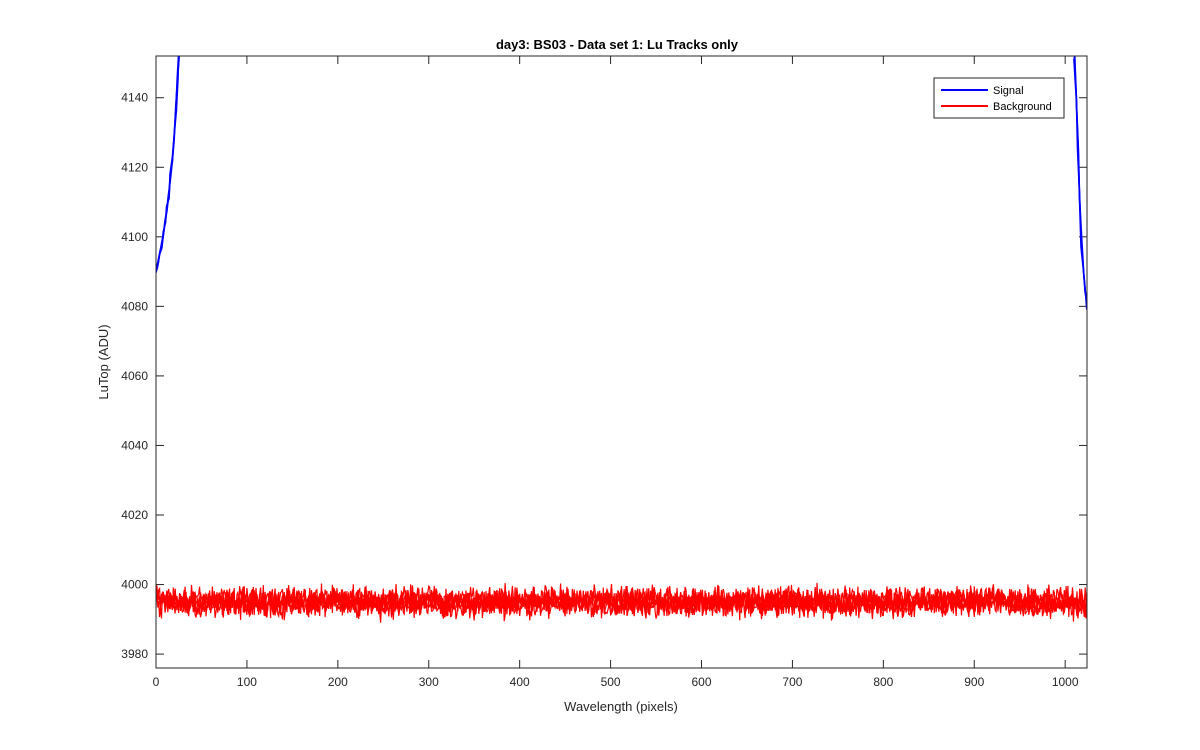 This screenshot has width=1200, height=750. Describe the element at coordinates (883, 682) in the screenshot. I see `x-tick-label: 800` at that location.